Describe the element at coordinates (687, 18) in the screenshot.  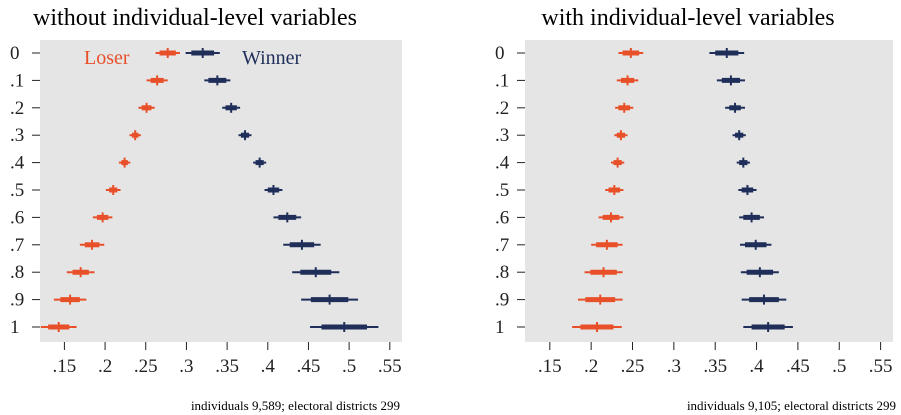
I see `chart-title: with individual-level variables` at that location.